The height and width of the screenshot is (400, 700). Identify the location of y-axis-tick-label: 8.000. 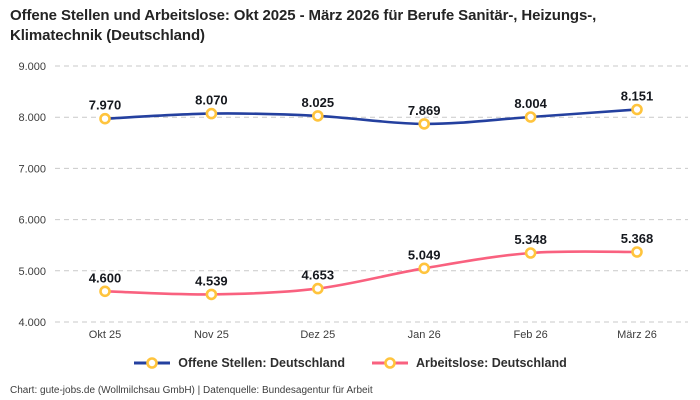
(32, 118).